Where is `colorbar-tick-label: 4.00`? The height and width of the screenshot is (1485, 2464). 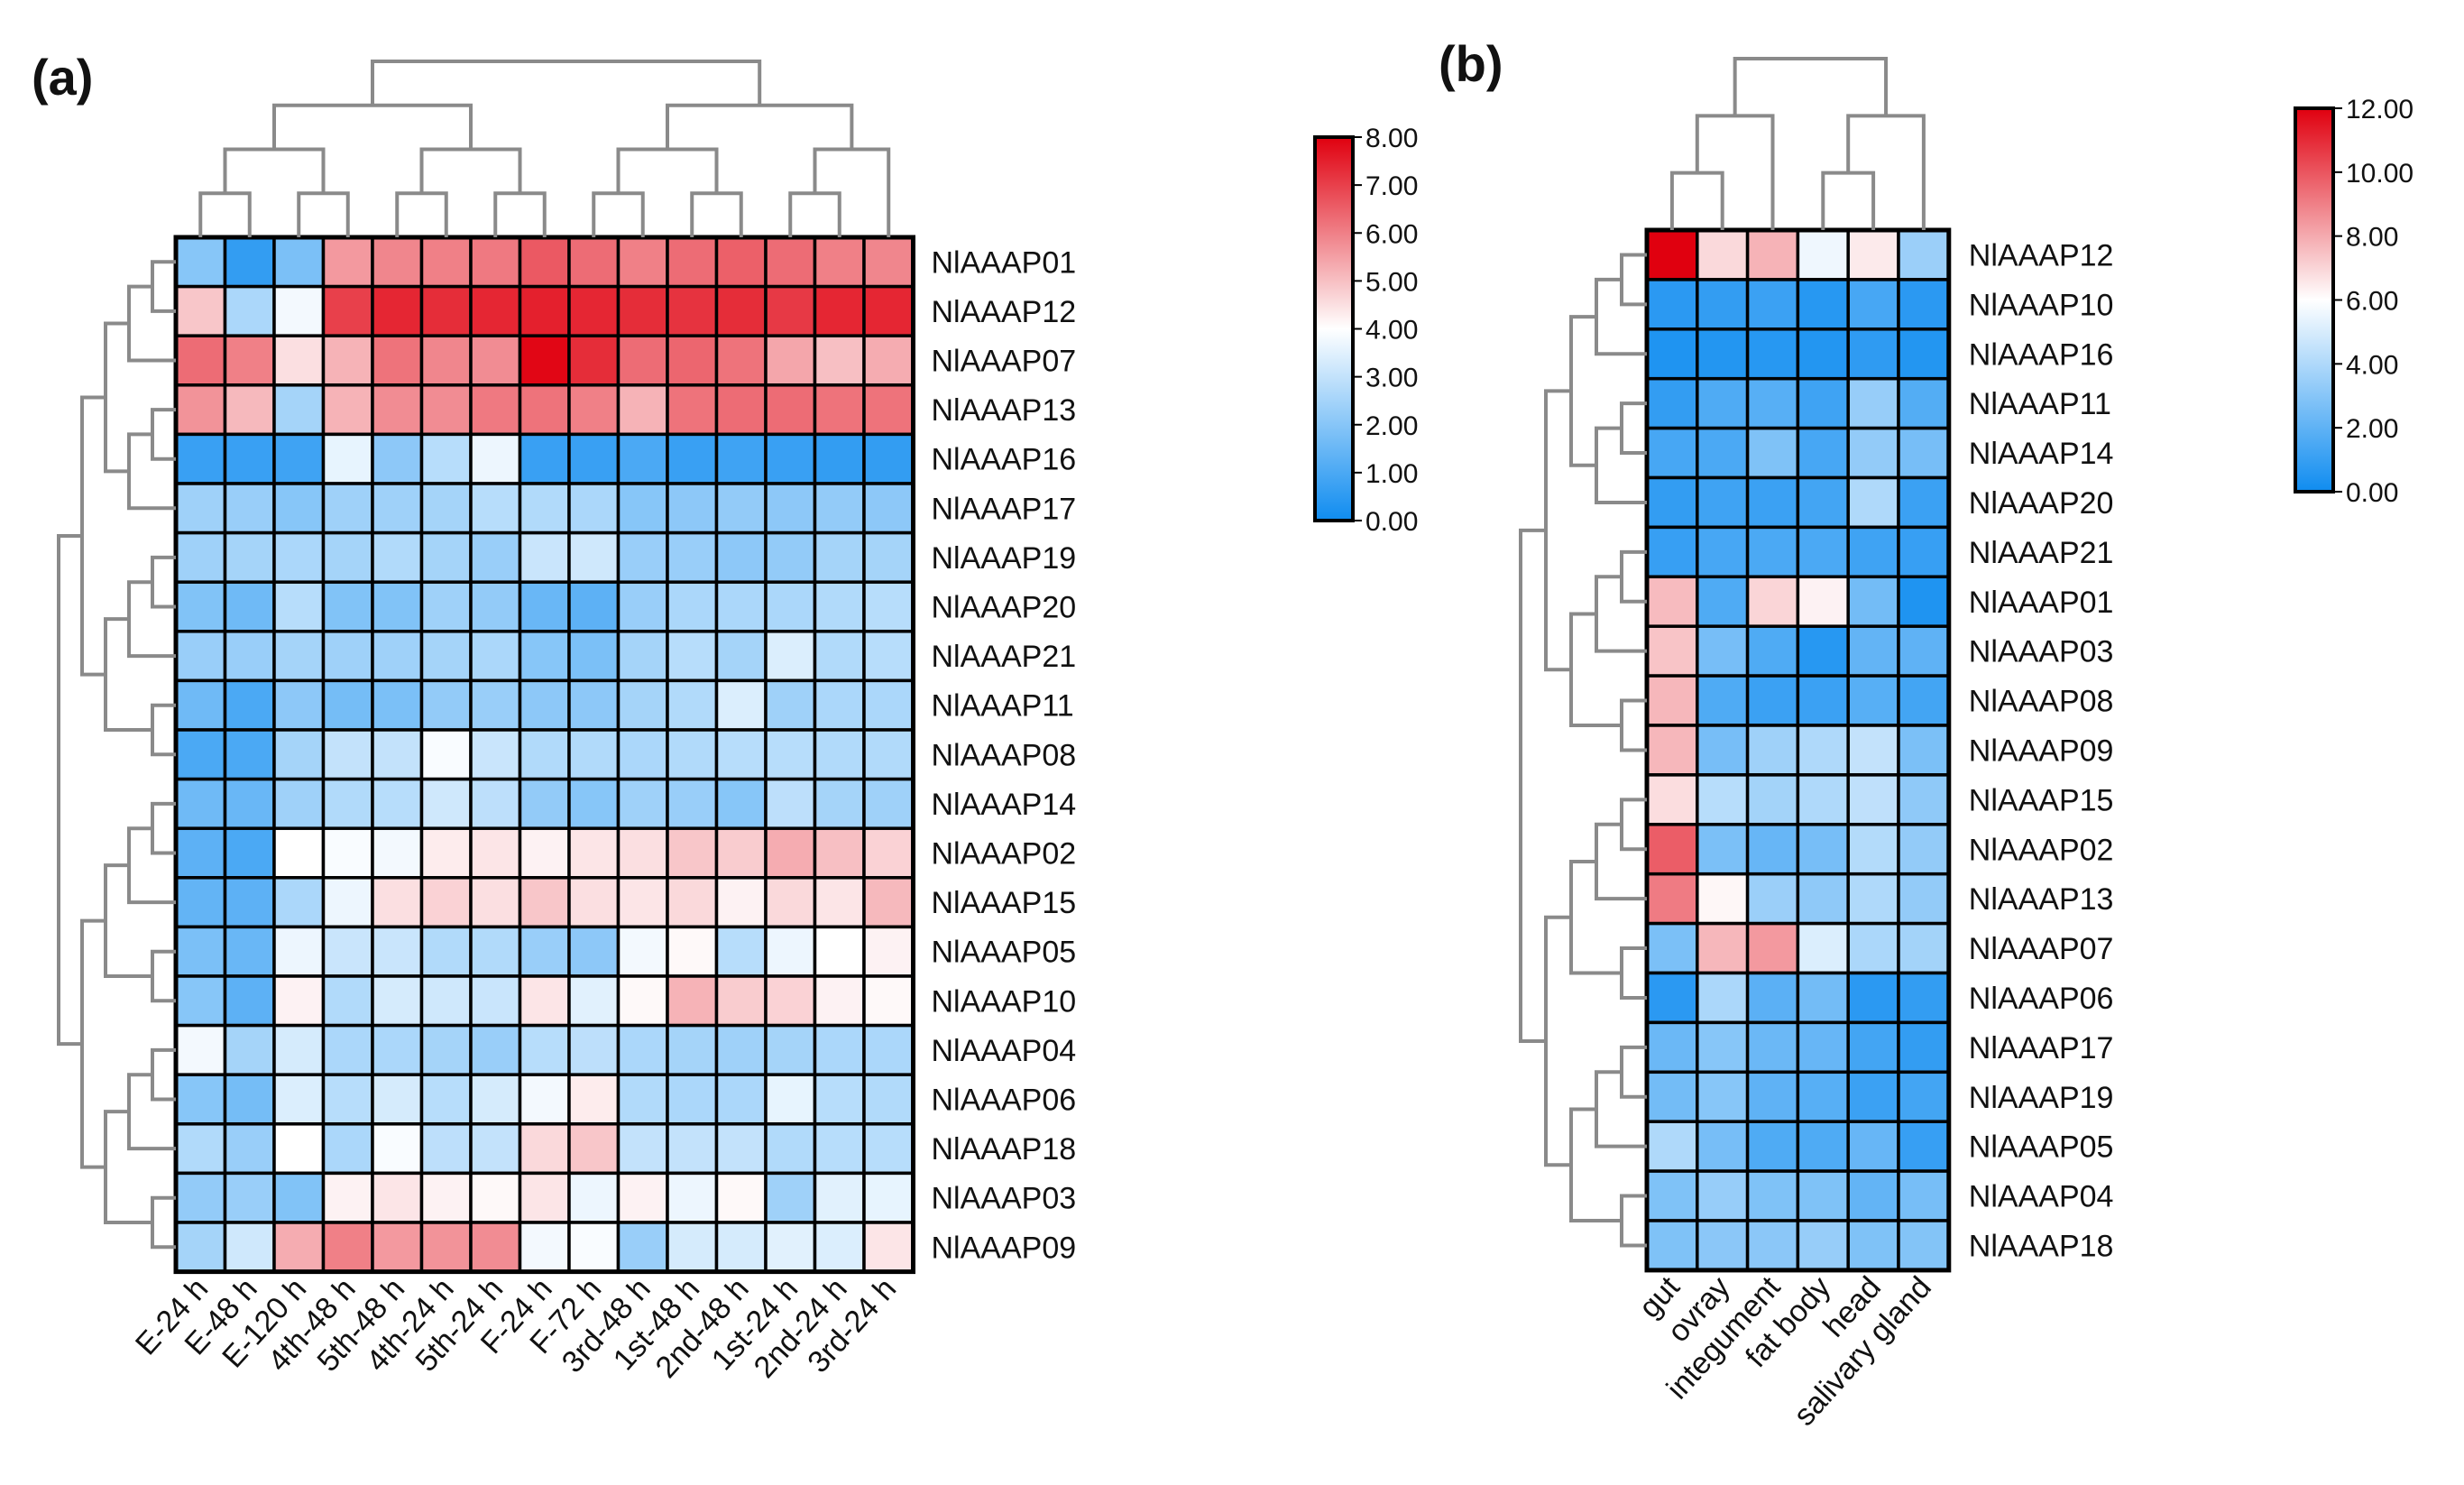 colorbar-tick-label: 4.00 is located at coordinates (2372, 365).